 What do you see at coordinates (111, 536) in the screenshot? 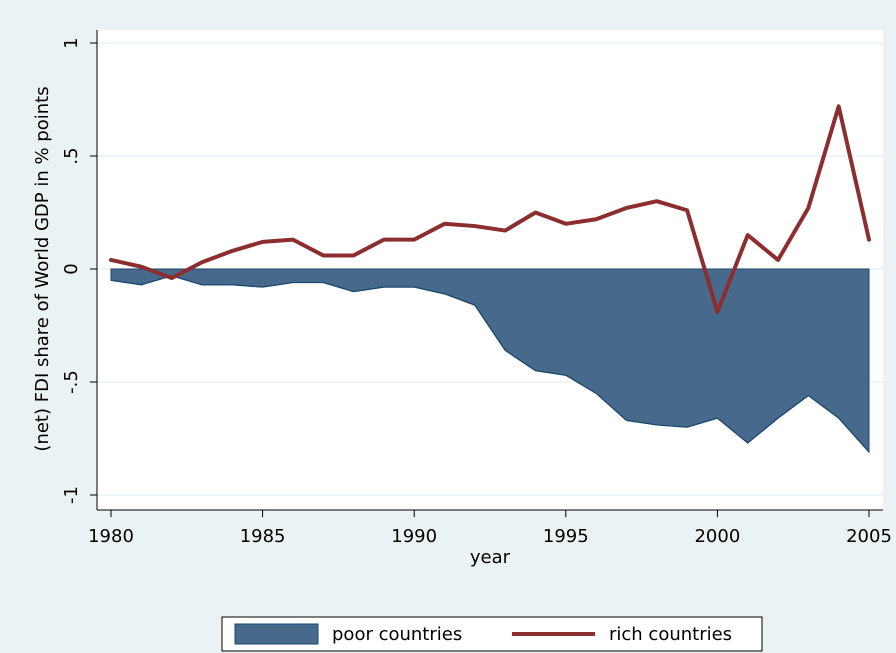
I see `x-tick-label: 1980` at bounding box center [111, 536].